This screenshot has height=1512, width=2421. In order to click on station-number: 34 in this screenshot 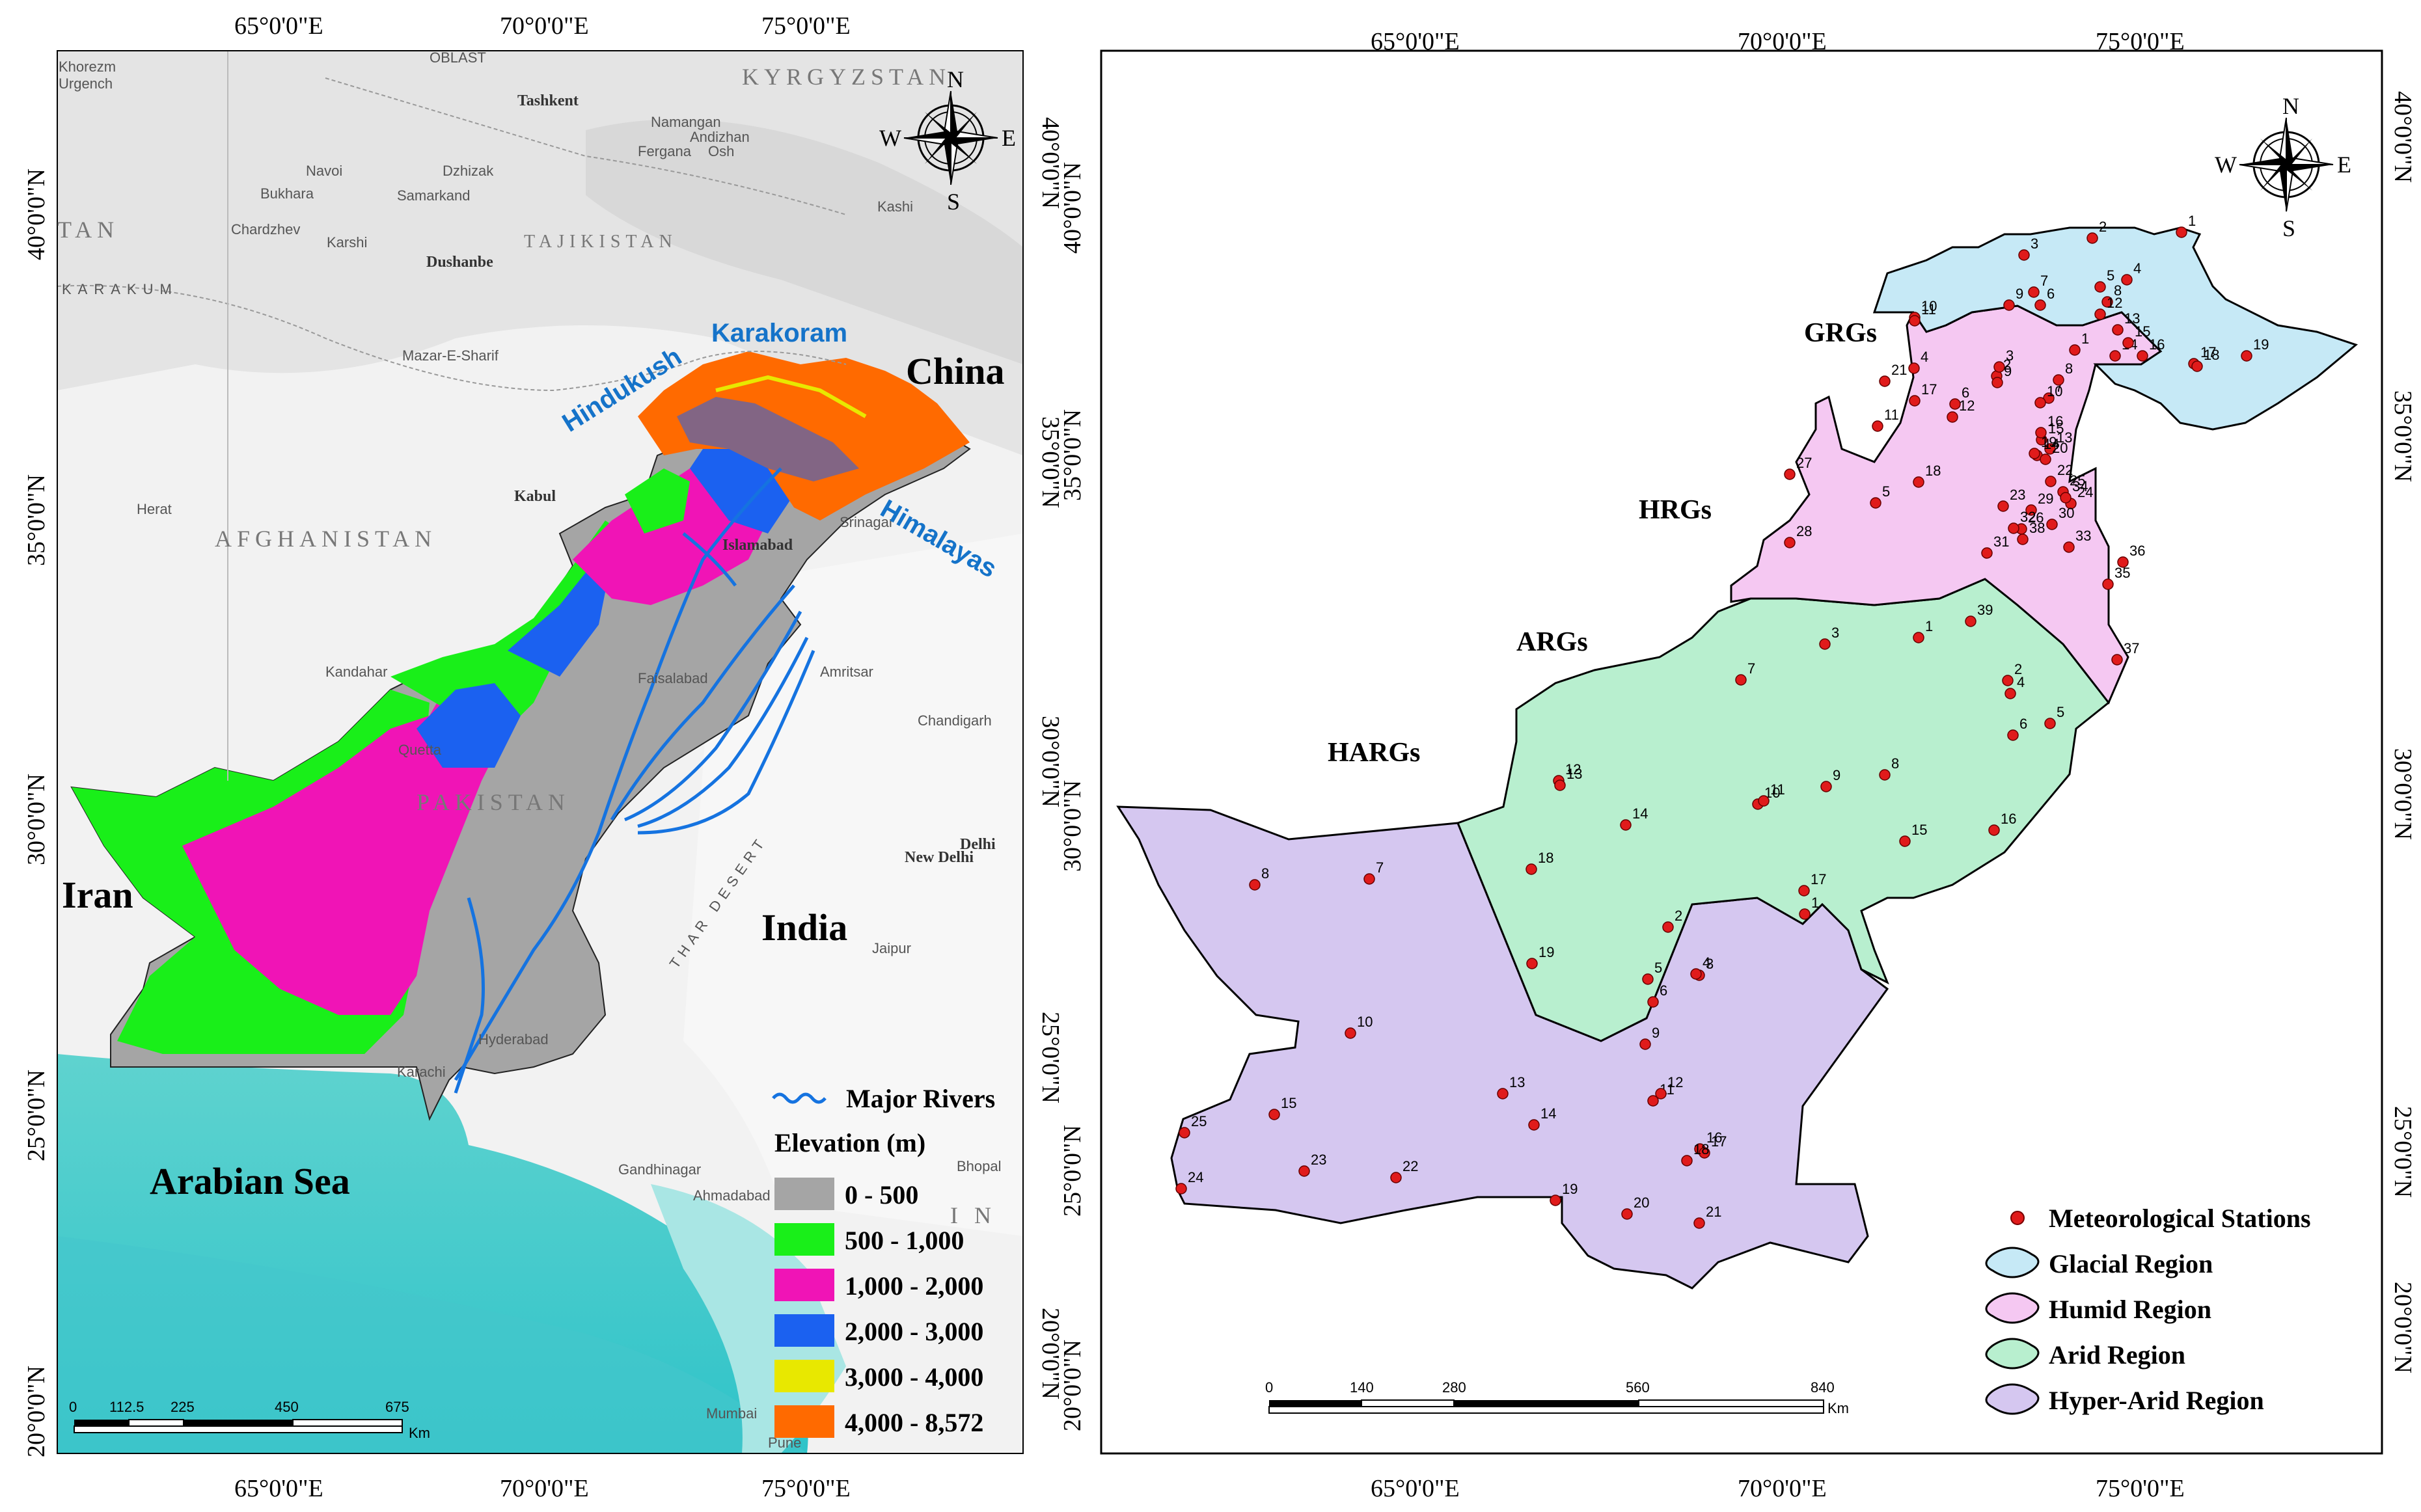, I will do `click(2080, 486)`.